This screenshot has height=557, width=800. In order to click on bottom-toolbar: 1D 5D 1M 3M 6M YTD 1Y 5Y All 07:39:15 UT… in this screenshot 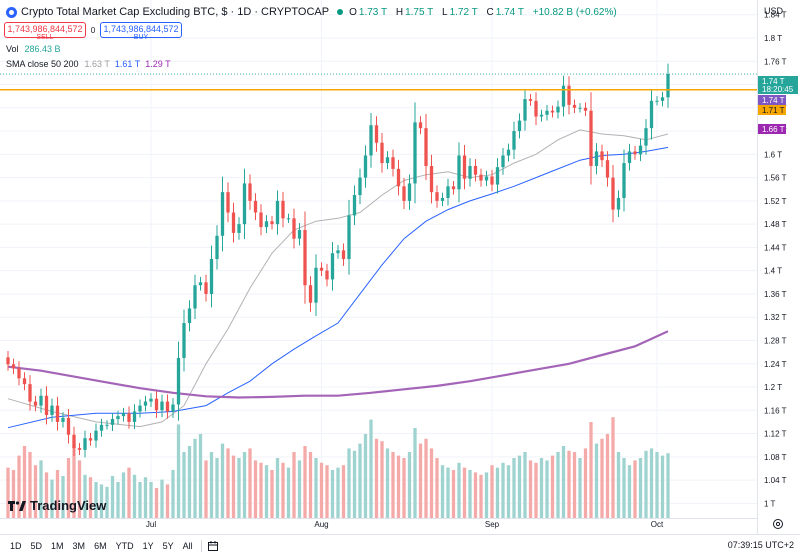, I will do `click(400, 545)`.